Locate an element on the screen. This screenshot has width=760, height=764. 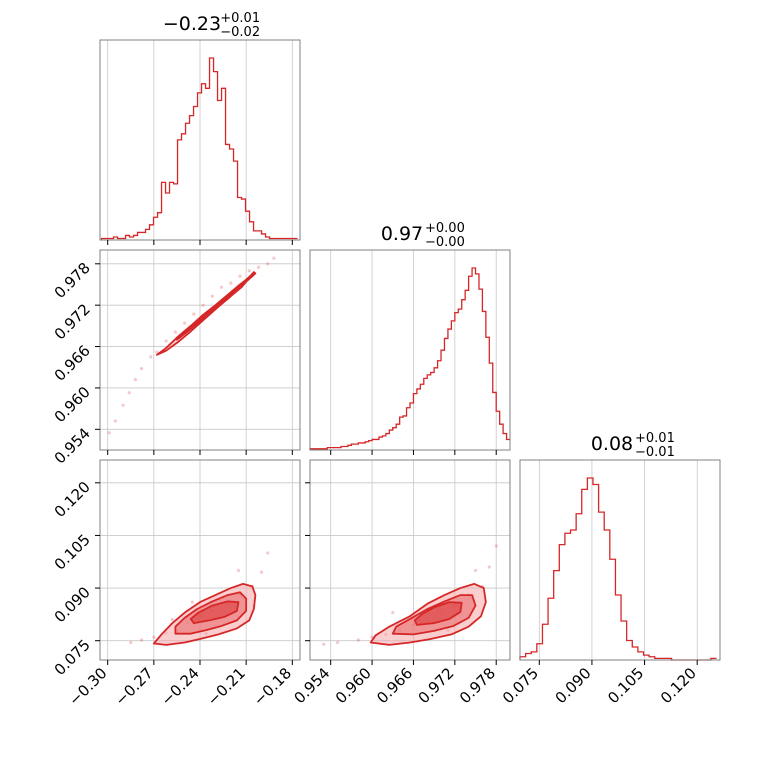
x-tick-label: −0.27 is located at coordinates (133, 686).